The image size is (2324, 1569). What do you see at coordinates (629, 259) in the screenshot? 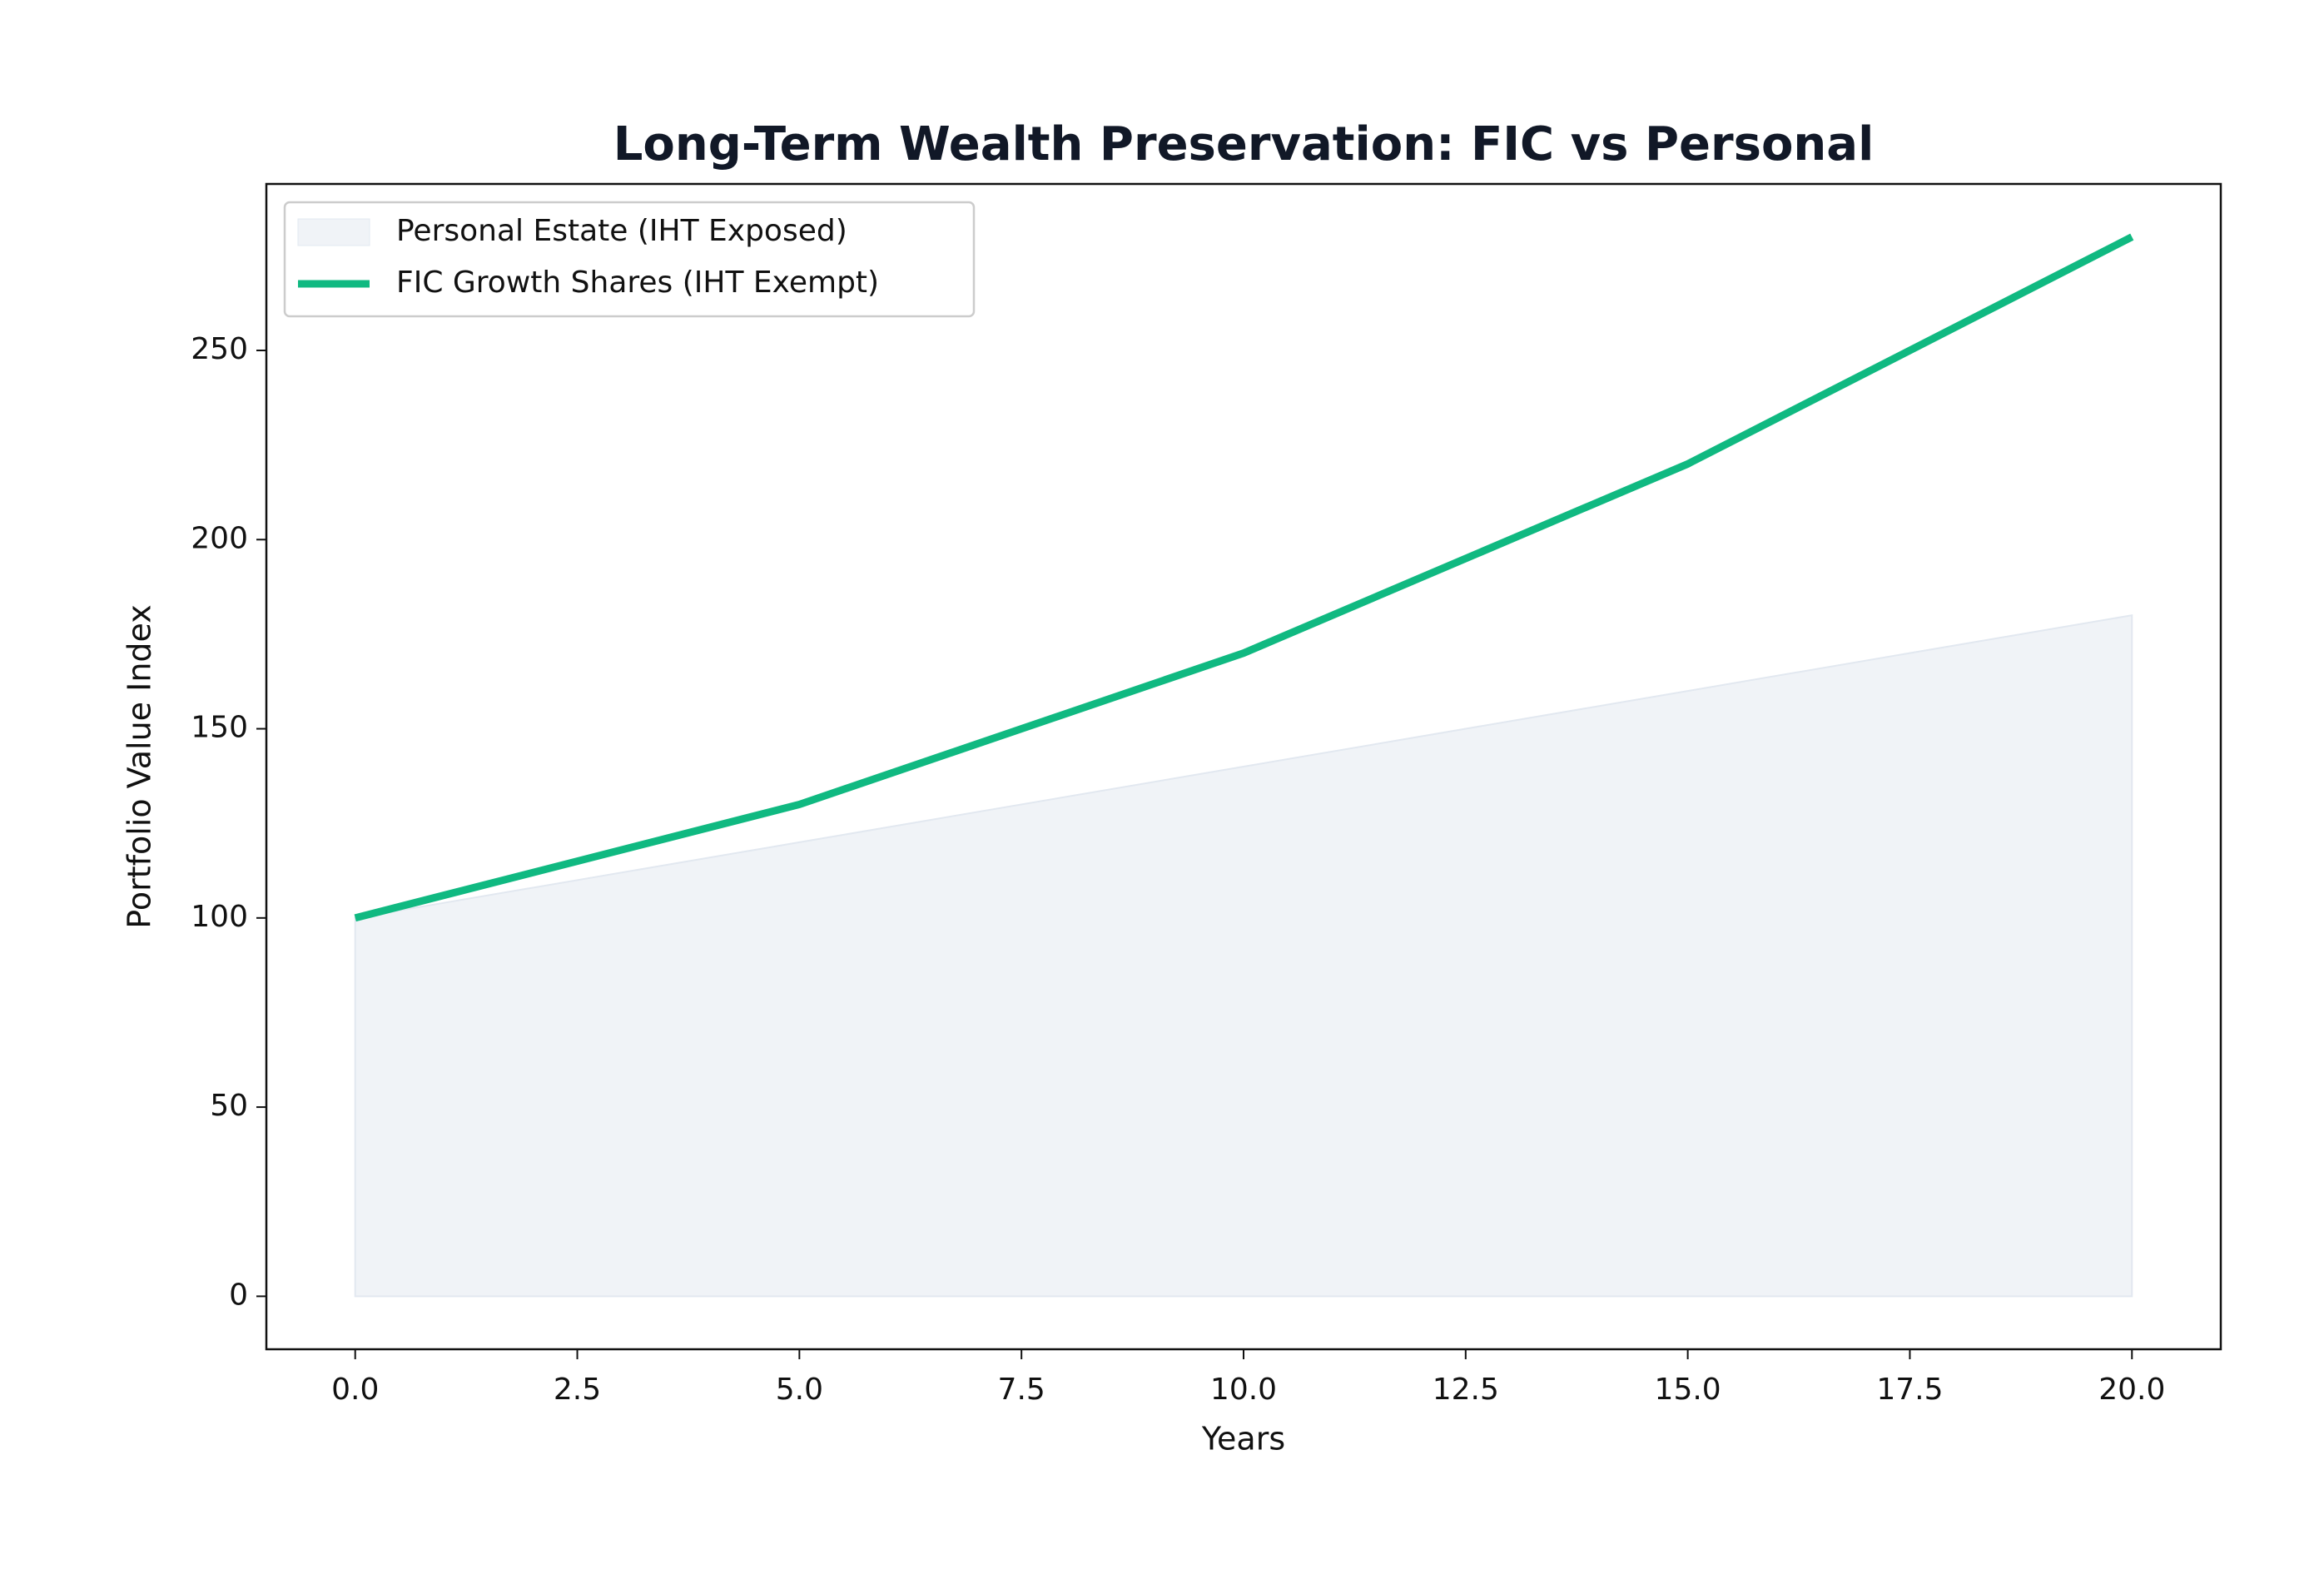
I see `legend-box` at bounding box center [629, 259].